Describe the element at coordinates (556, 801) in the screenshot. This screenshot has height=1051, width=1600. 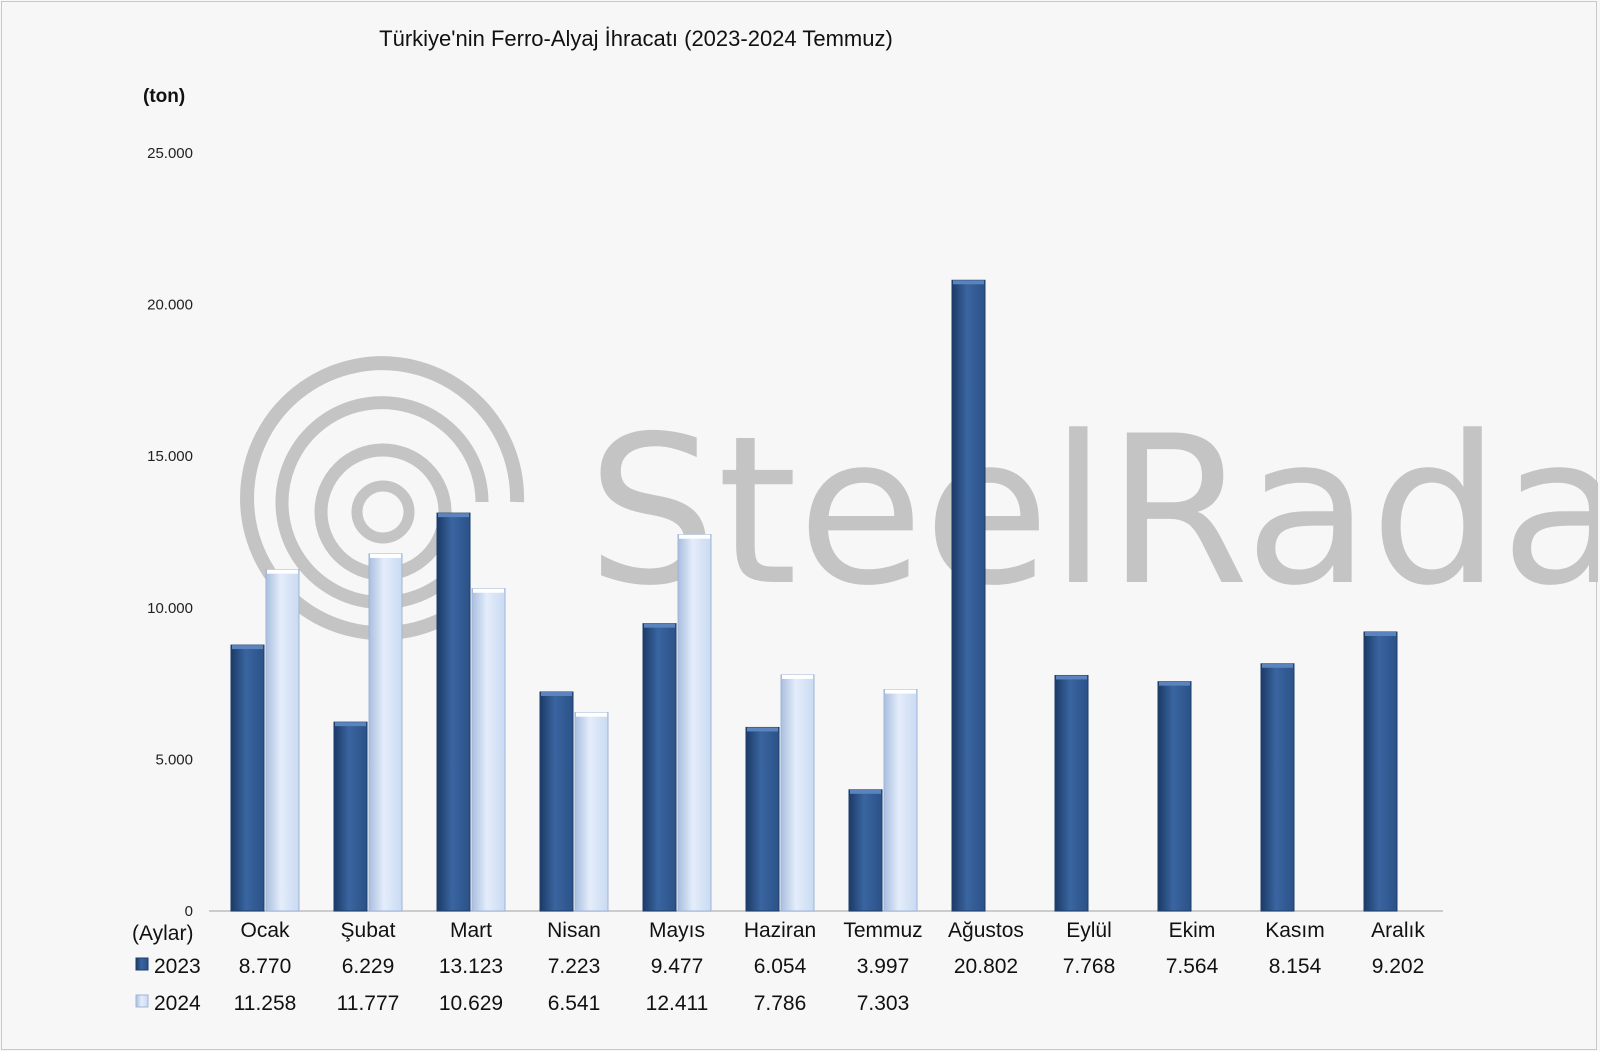
I see `bar-2023-Nisan` at that location.